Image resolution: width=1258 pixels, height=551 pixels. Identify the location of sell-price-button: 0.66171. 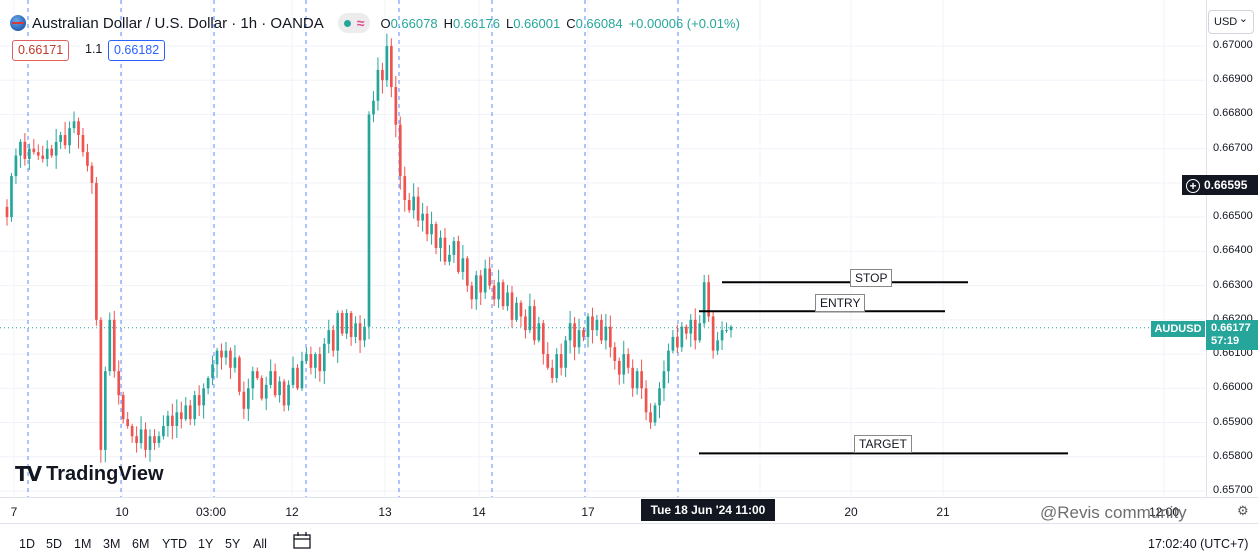
(41, 50).